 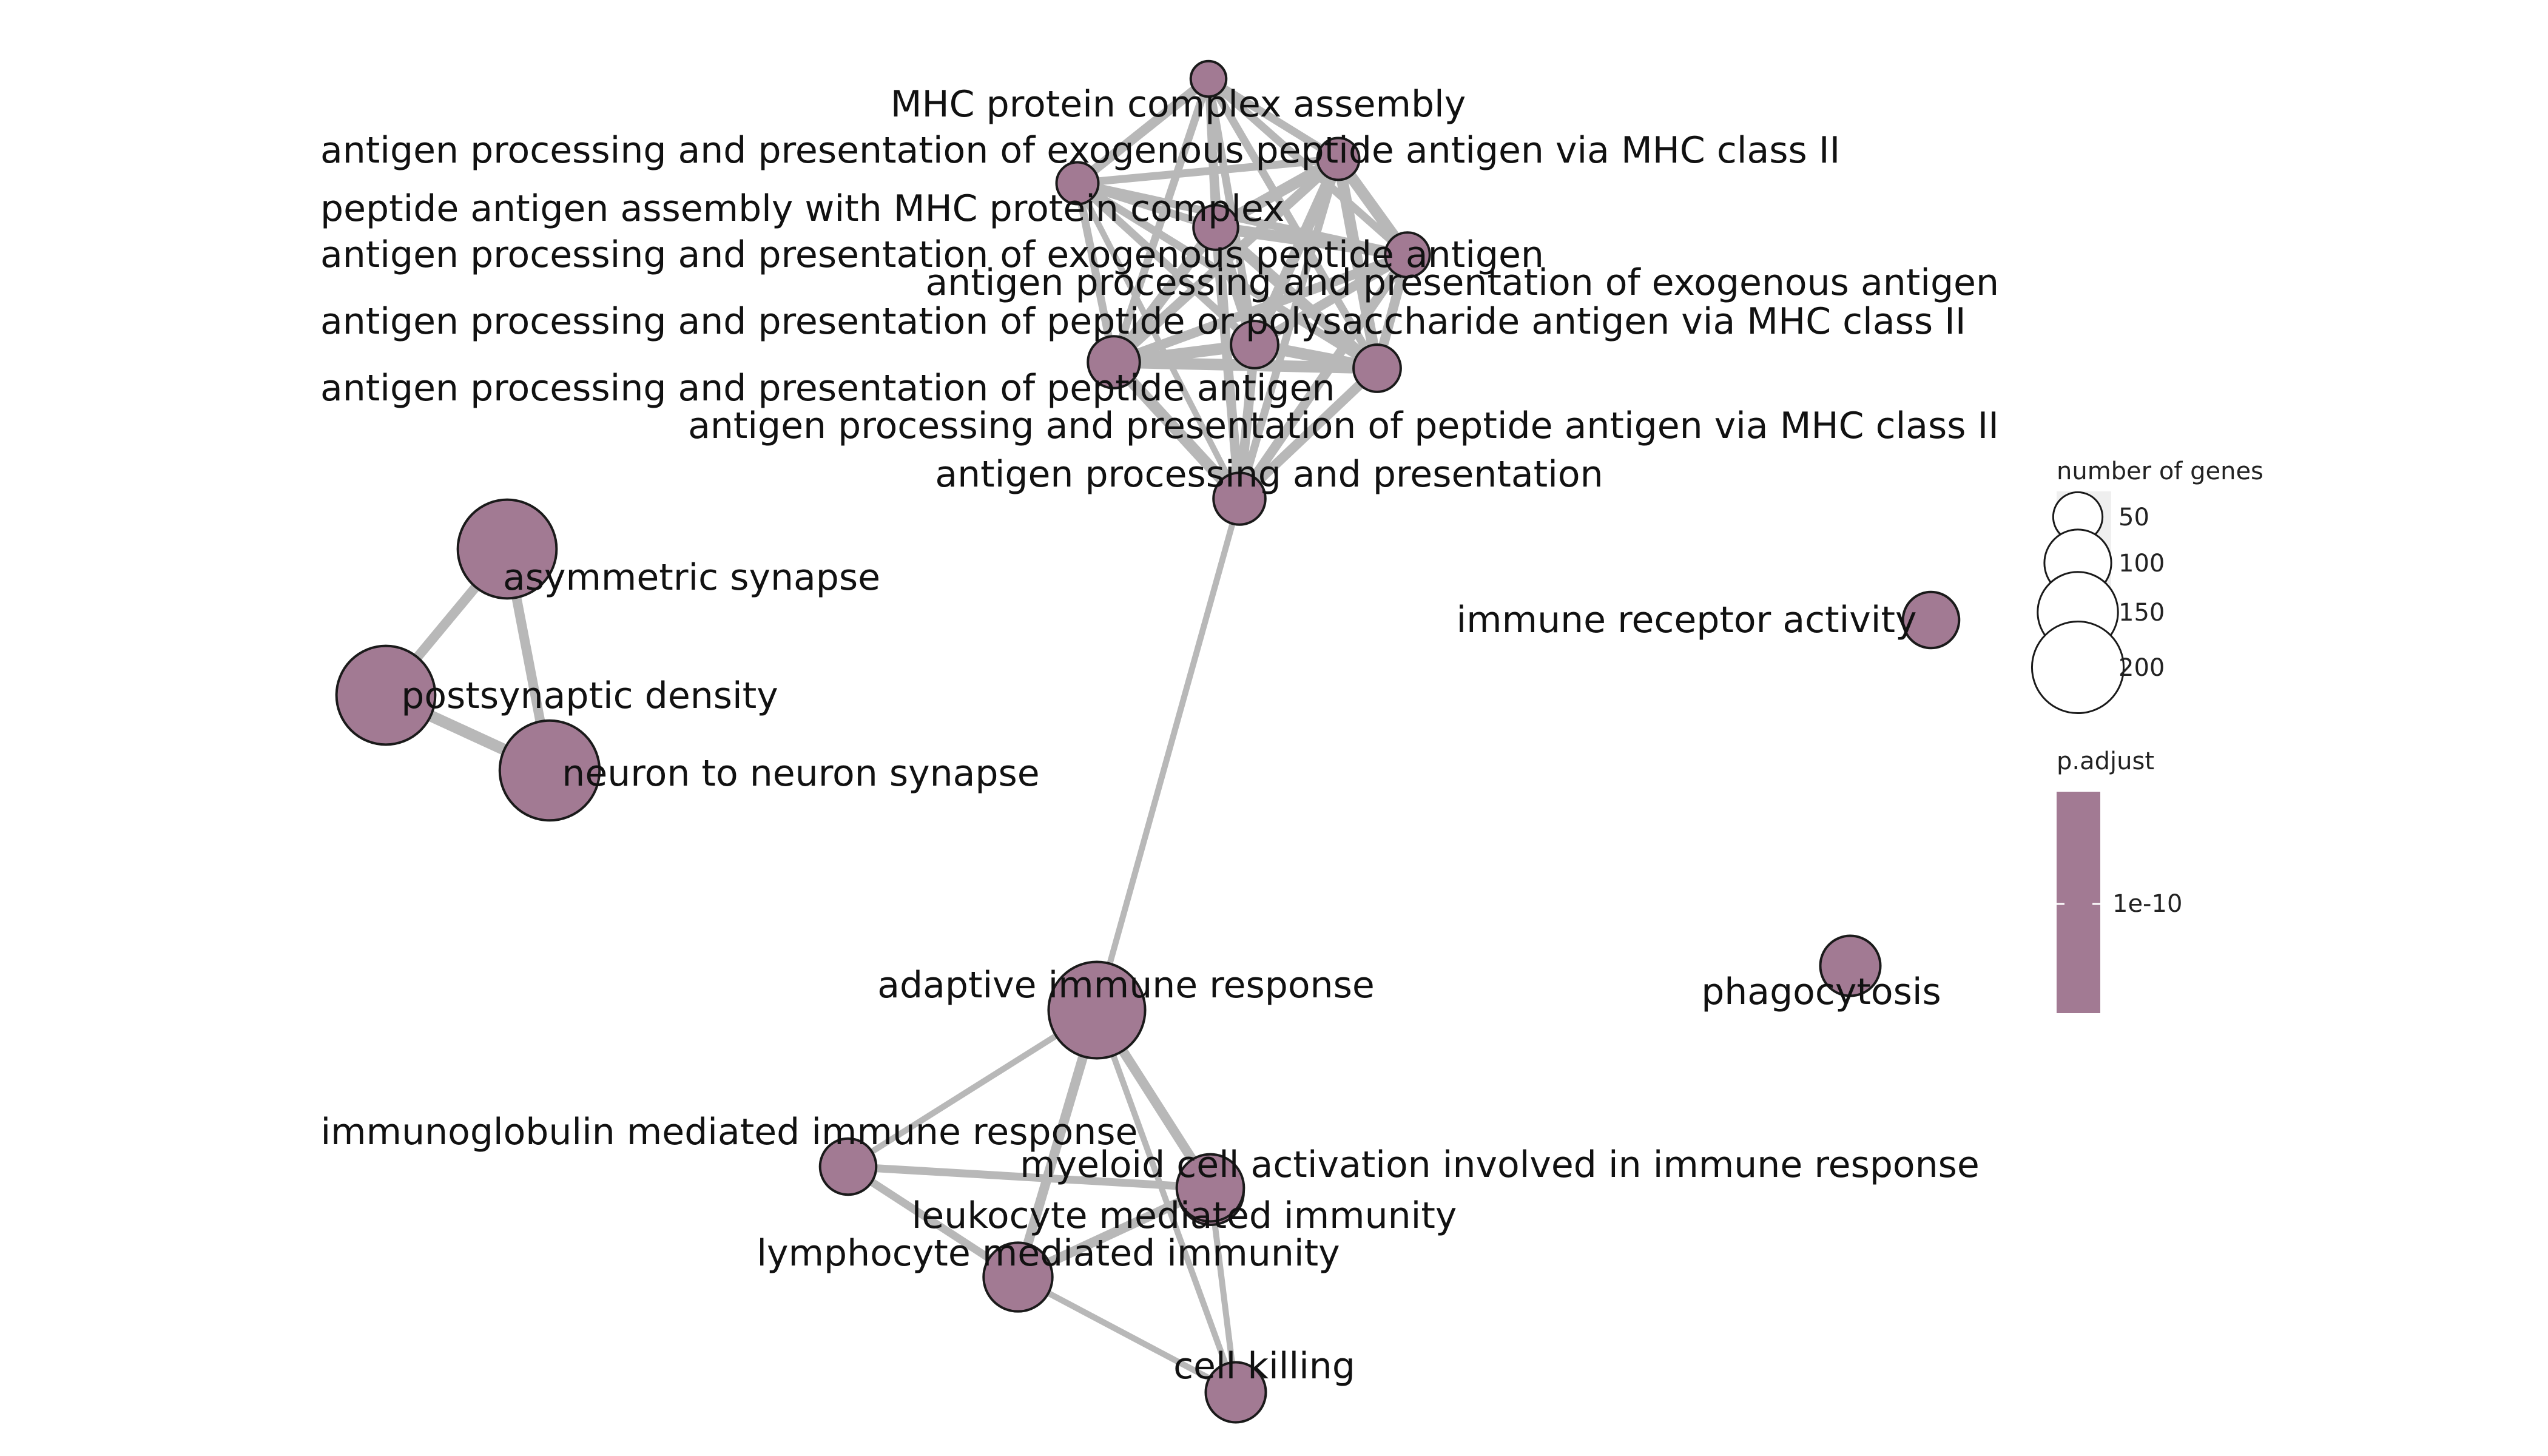 I want to click on node-label-phagocytosis: phagocytosis, so click(x=1821, y=992).